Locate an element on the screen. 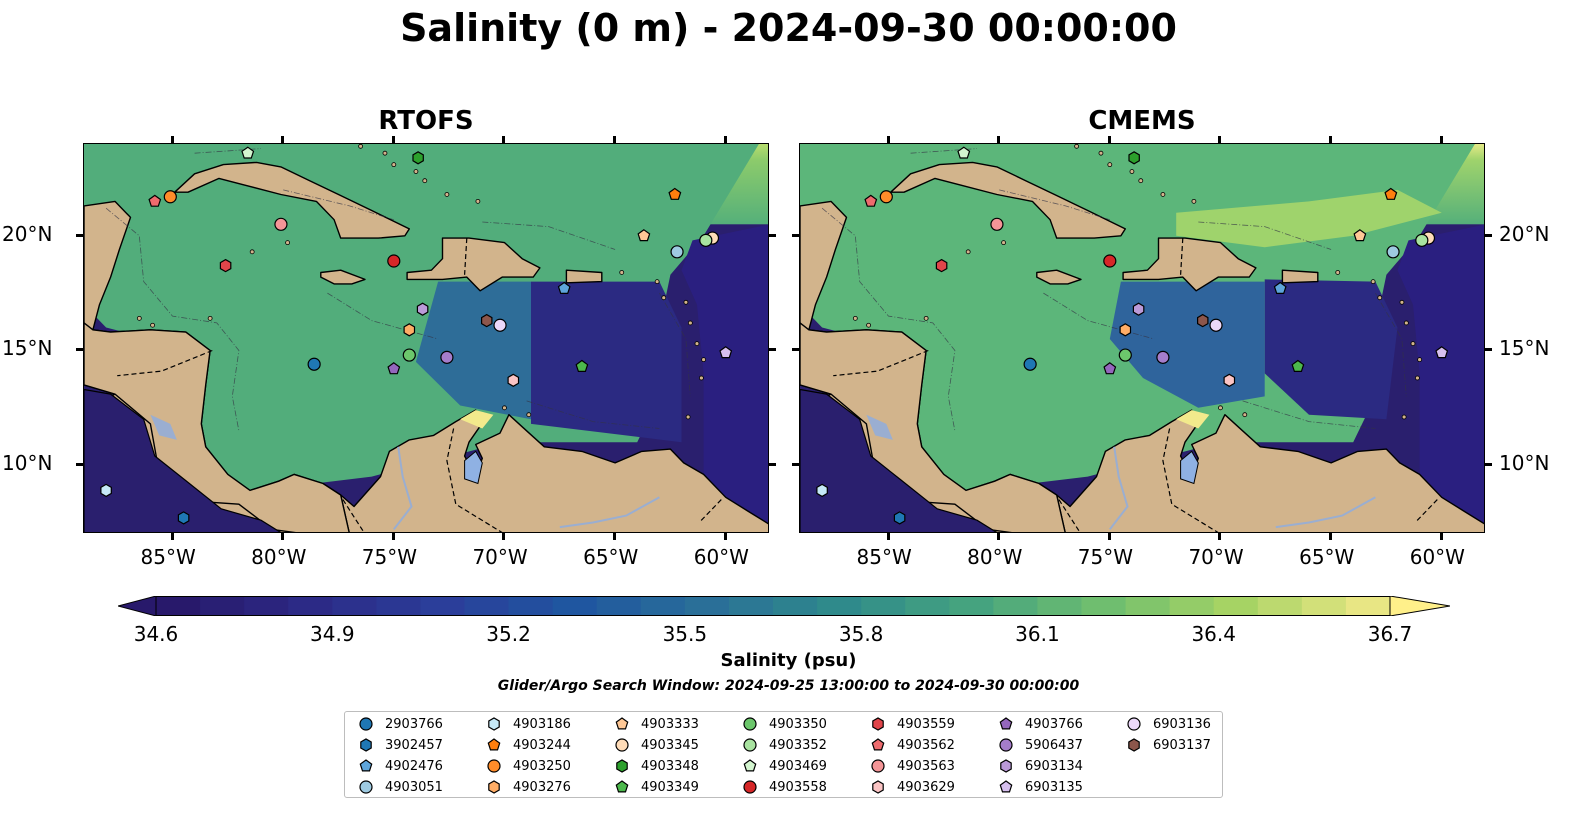  legend-item-4903276: 4903276 is located at coordinates (528, 787).